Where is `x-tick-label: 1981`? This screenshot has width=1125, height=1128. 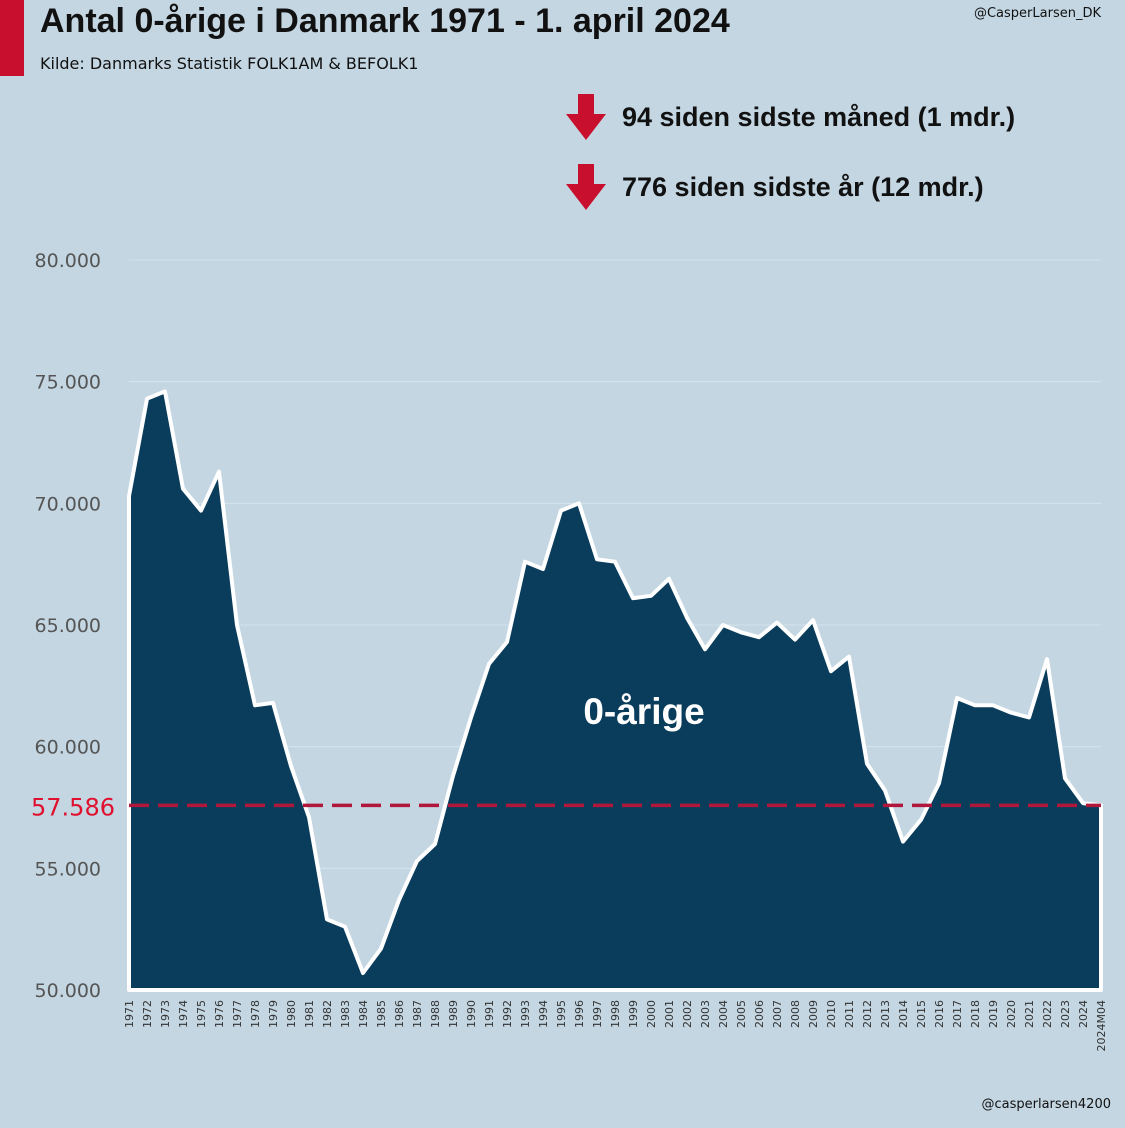 x-tick-label: 1981 is located at coordinates (309, 1014).